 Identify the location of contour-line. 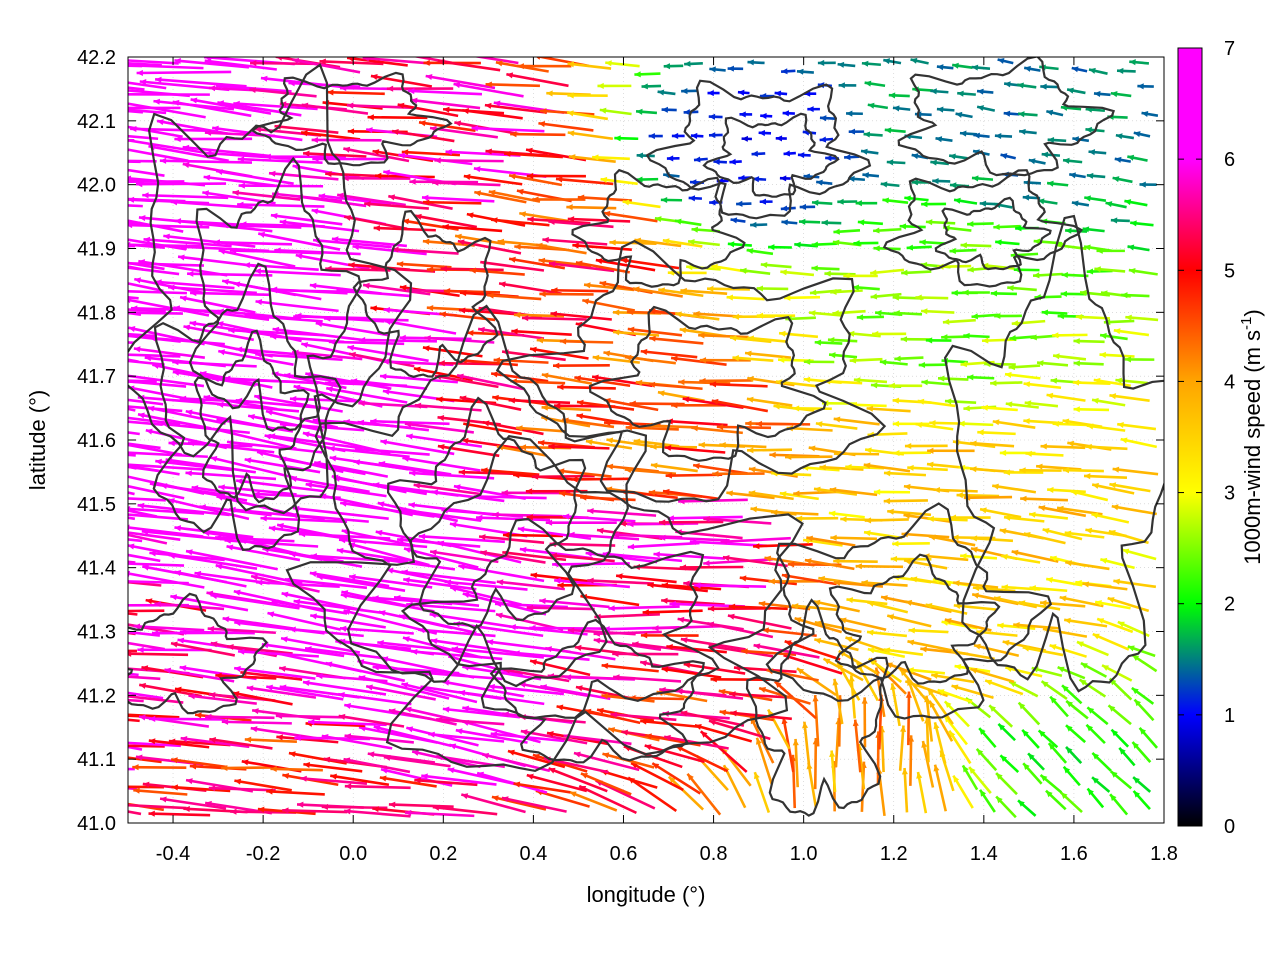
(544, 604).